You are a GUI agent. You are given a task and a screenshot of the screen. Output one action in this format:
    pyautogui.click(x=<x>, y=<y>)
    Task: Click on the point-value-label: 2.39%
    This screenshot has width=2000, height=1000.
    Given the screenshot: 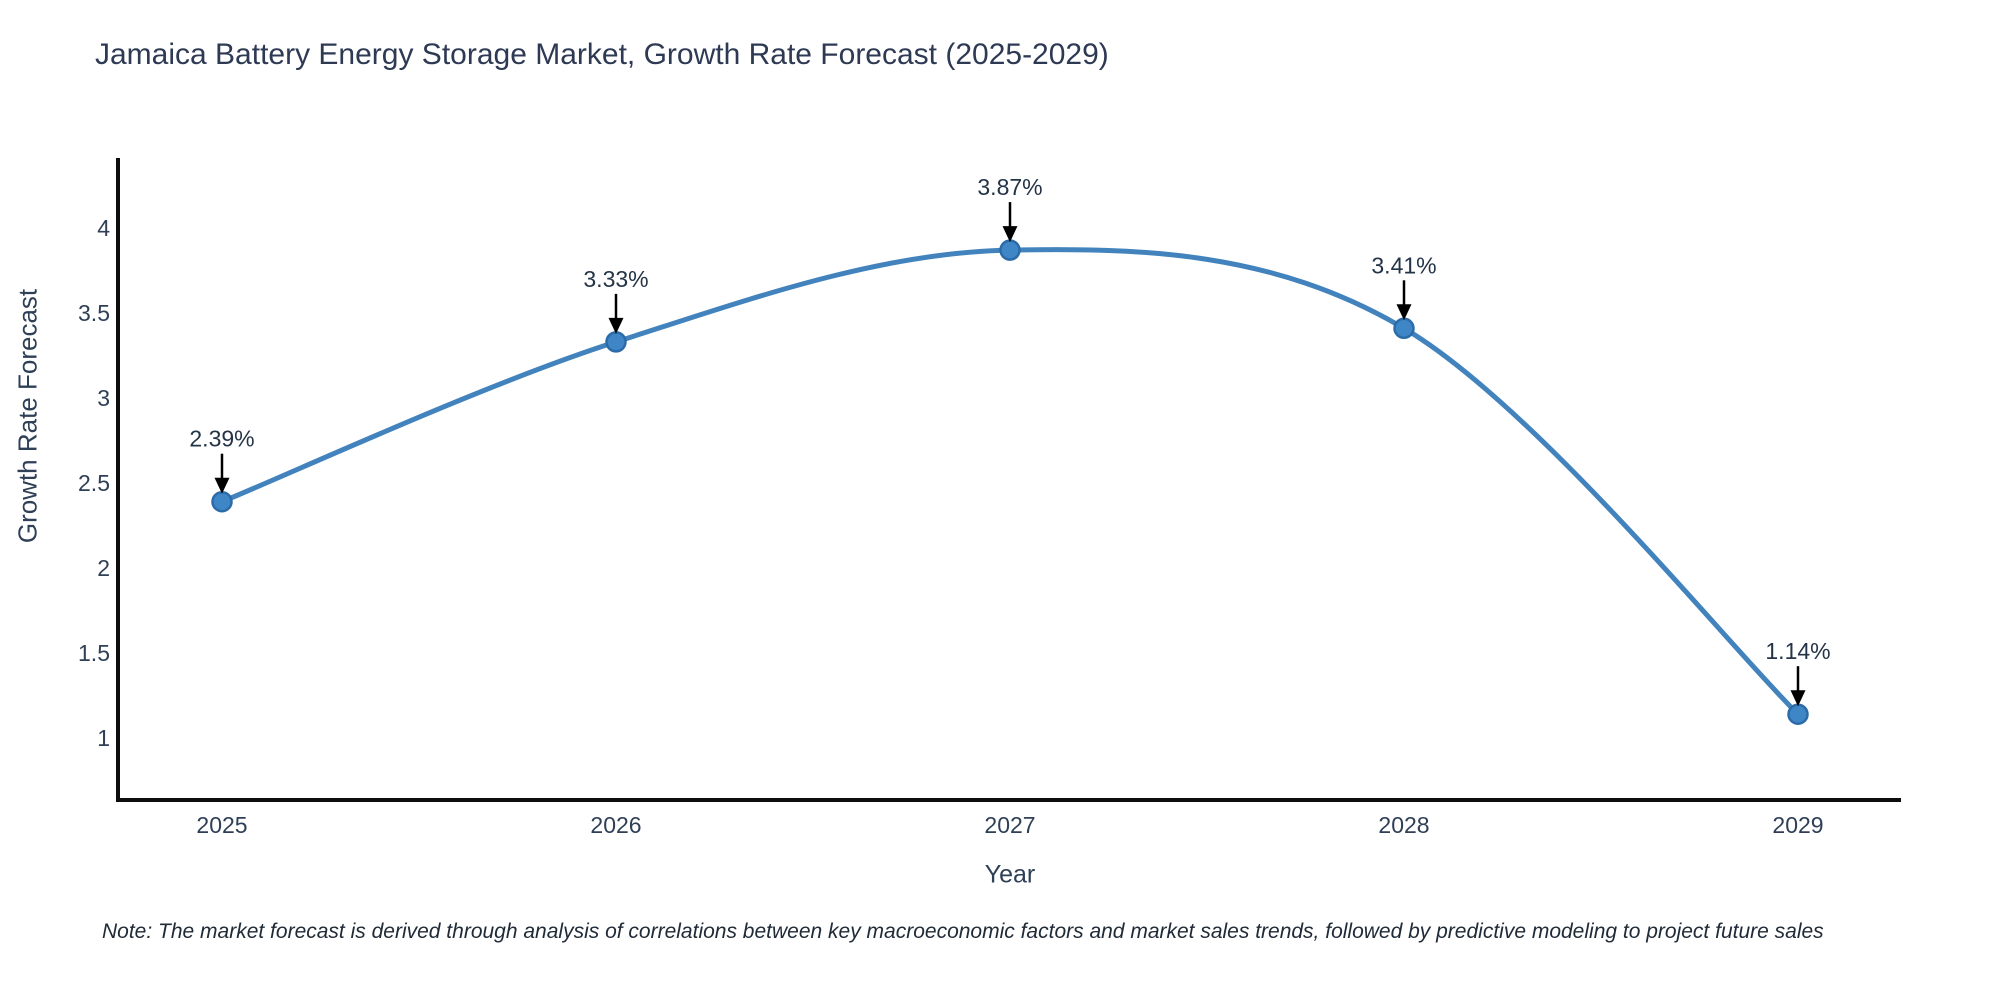 What is the action you would take?
    pyautogui.click(x=221, y=439)
    